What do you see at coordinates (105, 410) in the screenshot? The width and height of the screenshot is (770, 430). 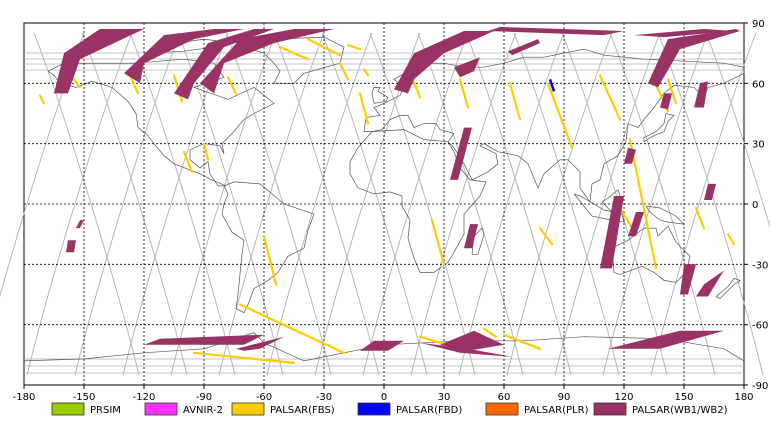 I see `legend-label: PRSIM` at bounding box center [105, 410].